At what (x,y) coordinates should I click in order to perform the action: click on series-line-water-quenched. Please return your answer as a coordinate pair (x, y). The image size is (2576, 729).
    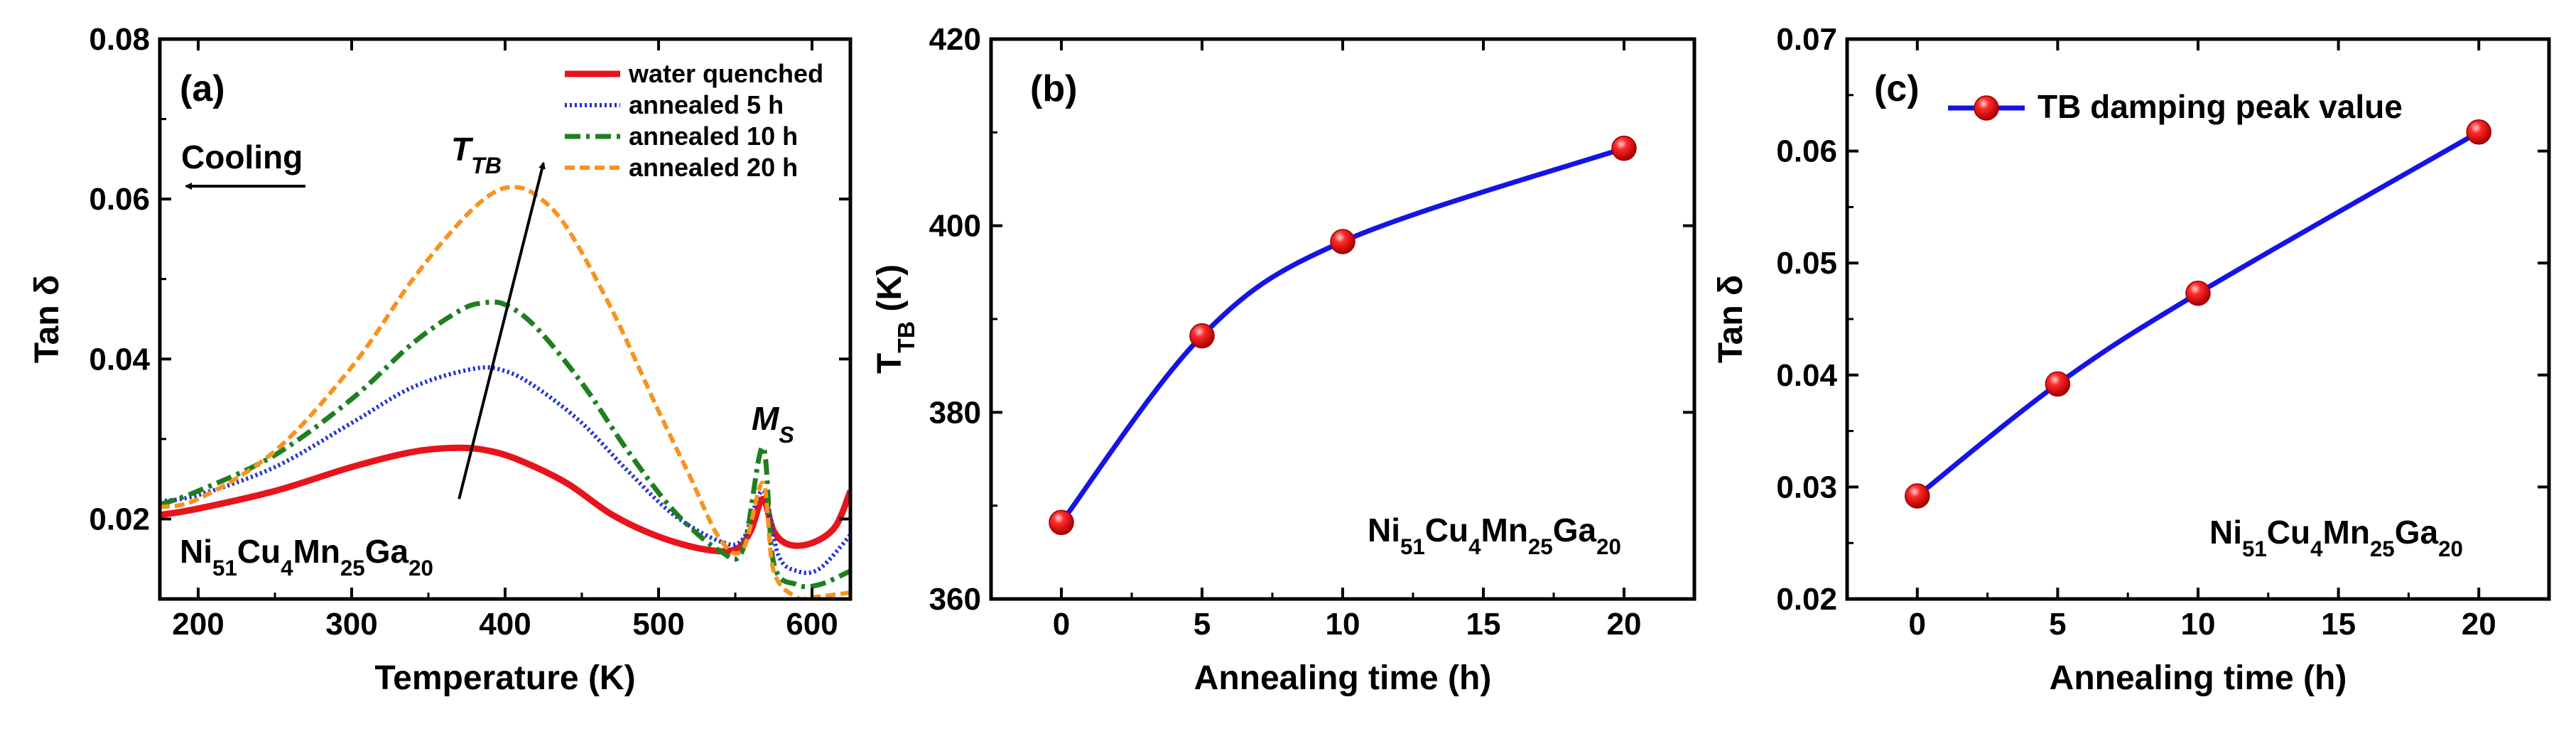
    Looking at the image, I should click on (505, 499).